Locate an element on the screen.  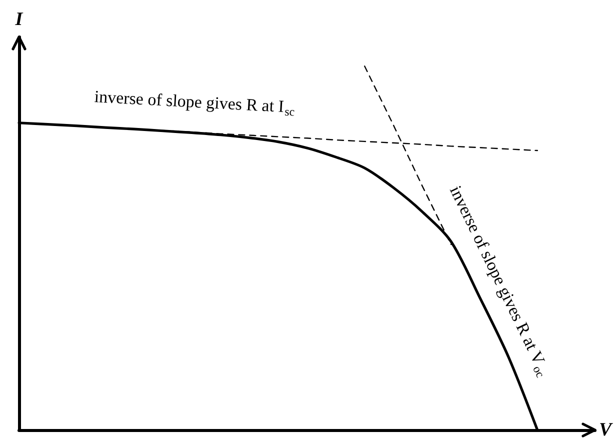
x-axis-title: V is located at coordinates (606, 430).